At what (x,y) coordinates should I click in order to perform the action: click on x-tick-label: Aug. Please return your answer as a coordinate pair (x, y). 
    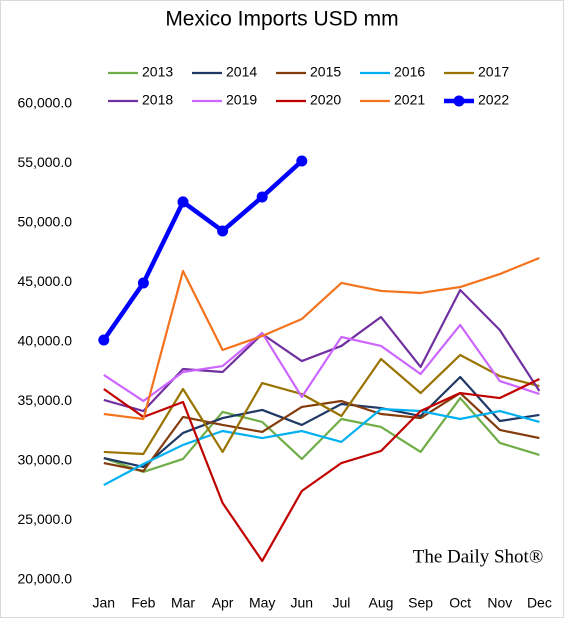
    Looking at the image, I should click on (381, 603).